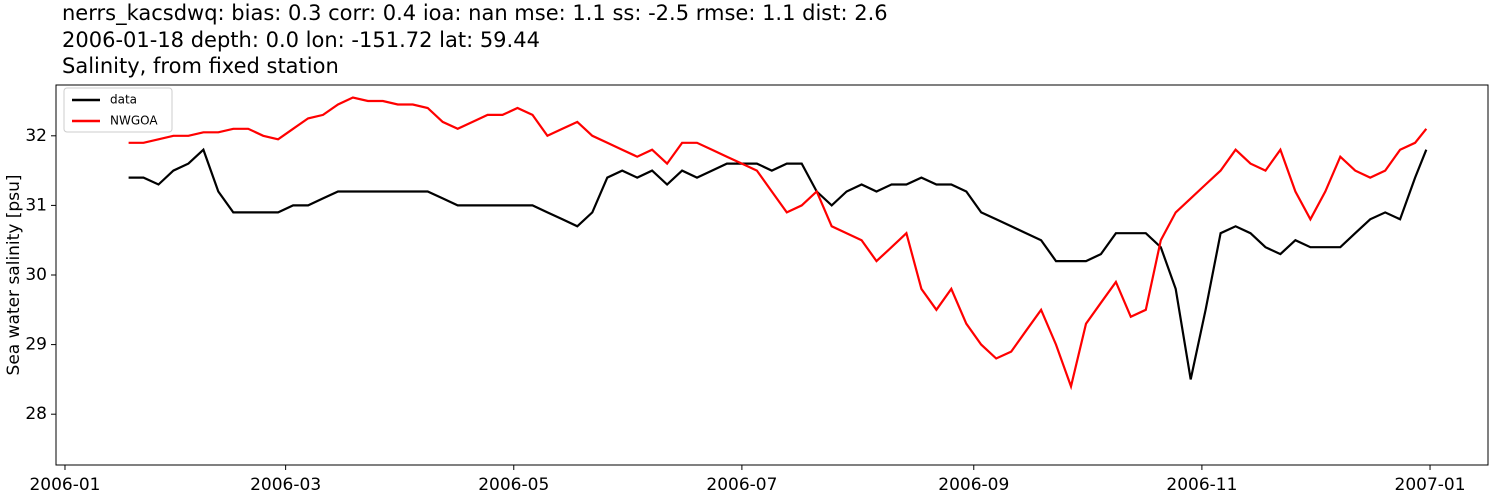  What do you see at coordinates (513, 485) in the screenshot?
I see `x-tick-label: 2006-05` at bounding box center [513, 485].